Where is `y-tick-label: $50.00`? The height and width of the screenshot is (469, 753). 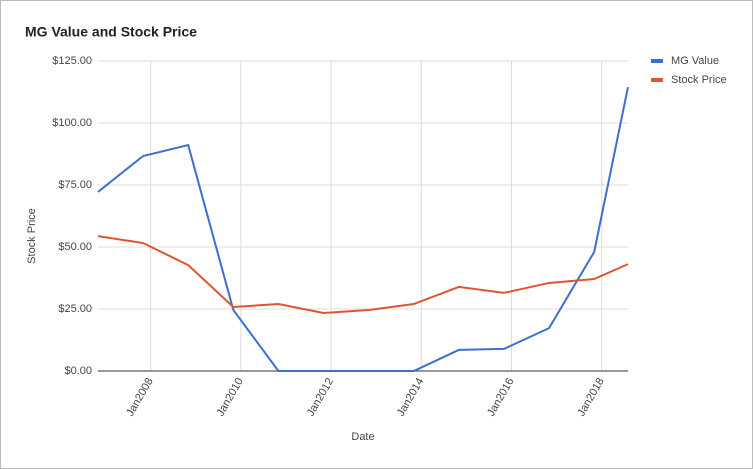 y-tick-label: $50.00 is located at coordinates (75, 247).